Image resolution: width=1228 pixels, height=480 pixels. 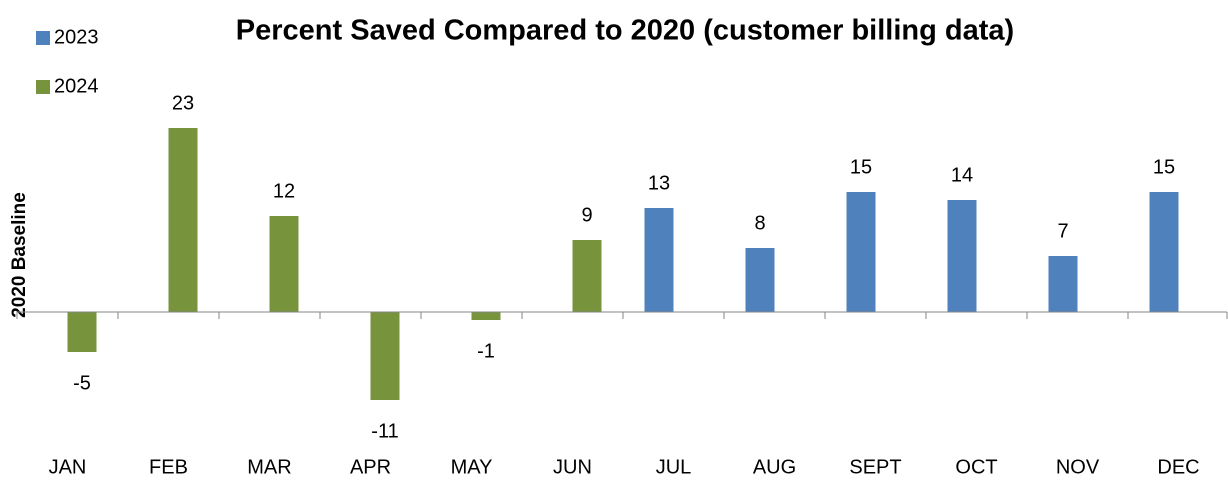 I want to click on x-tick-label: OCT, so click(x=976, y=467).